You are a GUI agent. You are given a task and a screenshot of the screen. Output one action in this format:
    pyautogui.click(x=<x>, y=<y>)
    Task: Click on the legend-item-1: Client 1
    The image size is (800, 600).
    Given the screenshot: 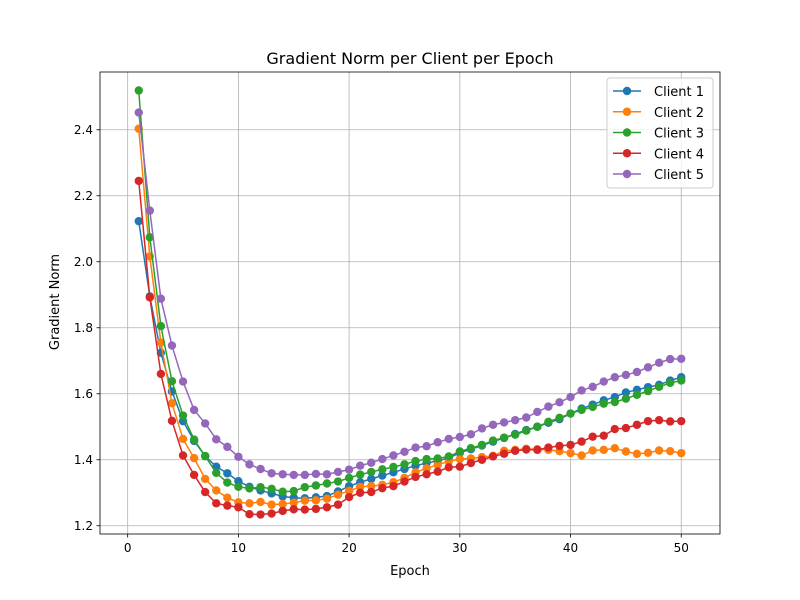 What is the action you would take?
    pyautogui.click(x=658, y=92)
    